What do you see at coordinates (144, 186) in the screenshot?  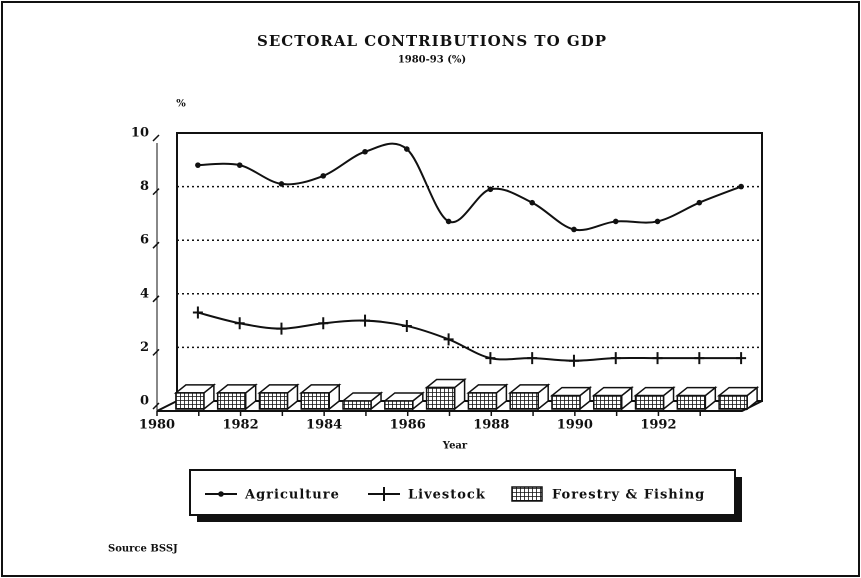 I see `y-tick-label: 8` at bounding box center [144, 186].